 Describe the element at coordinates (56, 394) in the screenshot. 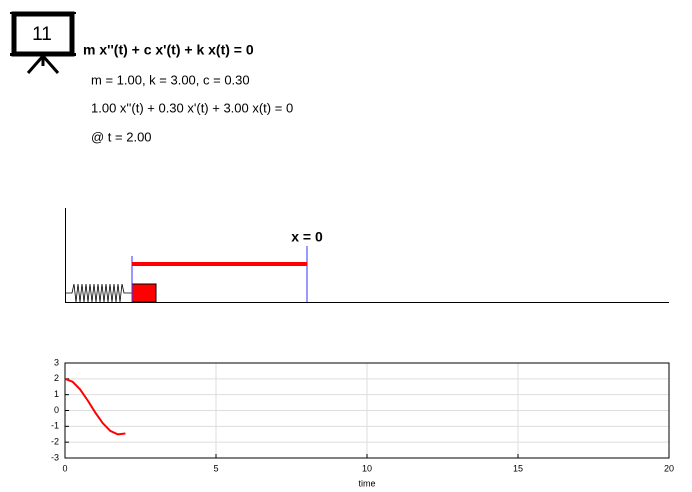

I see `y-tick-label: 1` at that location.